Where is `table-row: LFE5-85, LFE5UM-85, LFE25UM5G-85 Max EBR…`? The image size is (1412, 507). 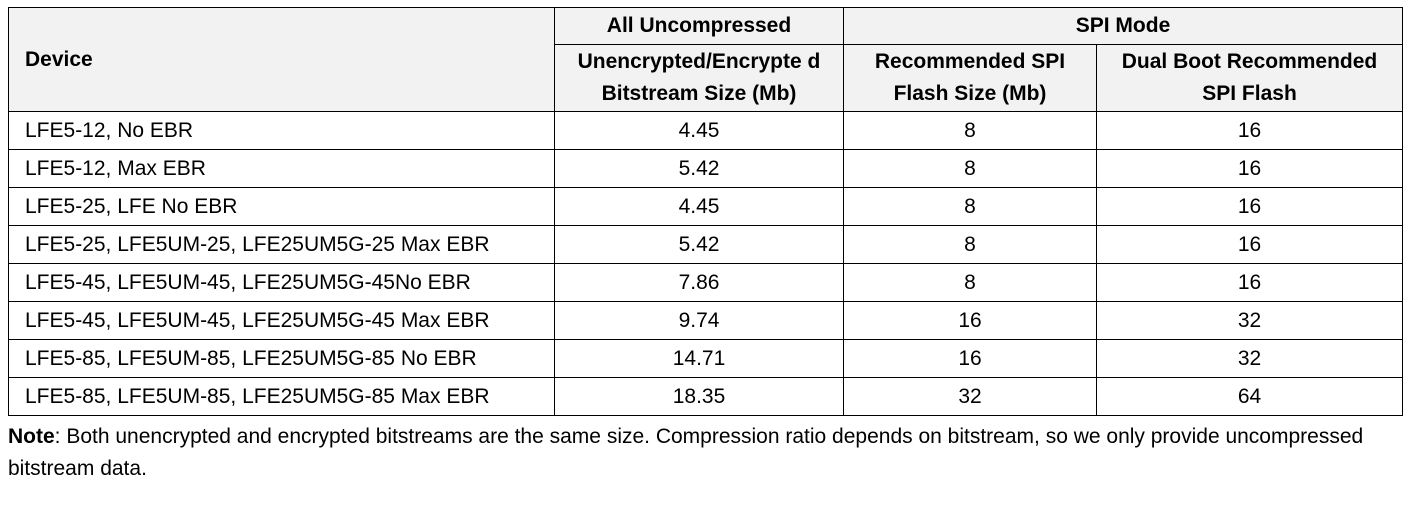
table-row: LFE5-85, LFE5UM-85, LFE25UM5G-85 Max EBR… is located at coordinates (706, 396).